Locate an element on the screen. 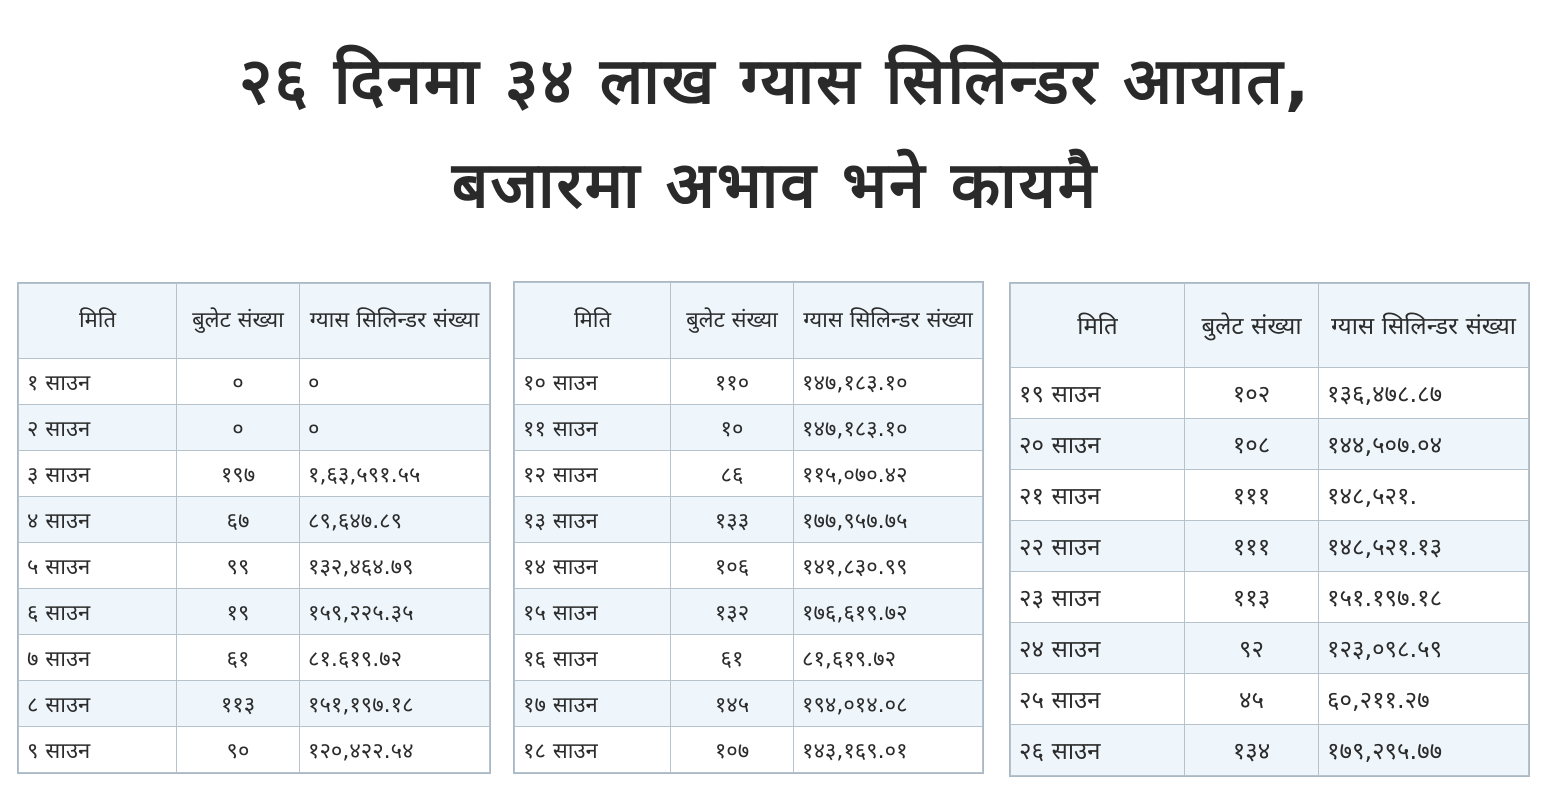 The image size is (1550, 811). table-row: २५ साउन ४५ ६०,२११.२७ is located at coordinates (1269, 699).